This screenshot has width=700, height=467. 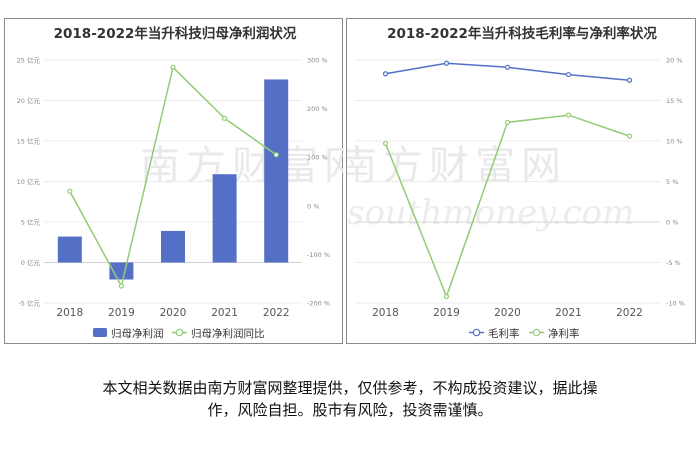 I want to click on y-right-tick-label: 20 %, so click(x=674, y=61).